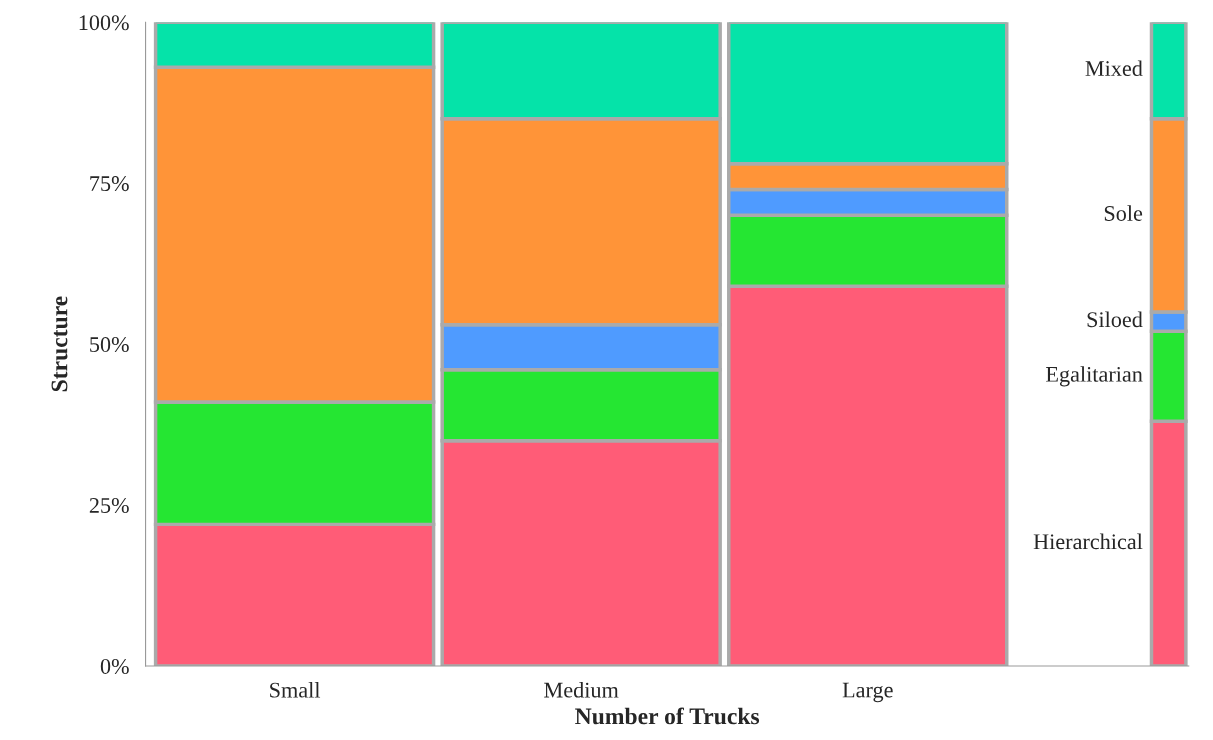 The image size is (1213, 740). Describe the element at coordinates (1115, 319) in the screenshot. I see `series-label: Siloed` at that location.